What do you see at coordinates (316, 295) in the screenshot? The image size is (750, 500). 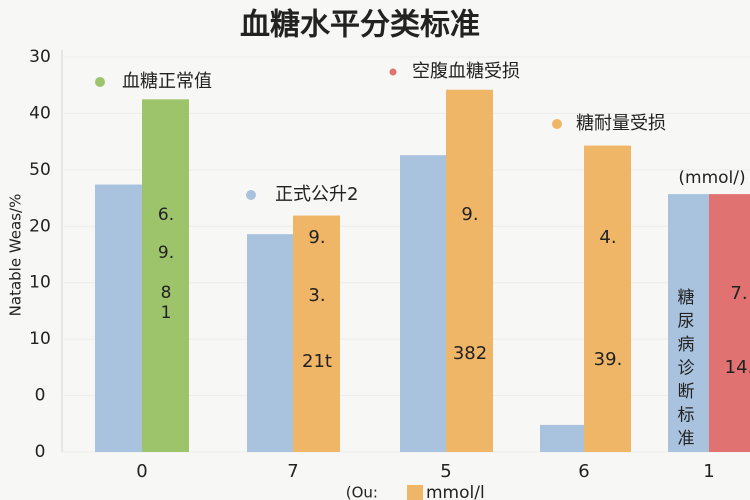 I see `bar-label: 3.` at bounding box center [316, 295].